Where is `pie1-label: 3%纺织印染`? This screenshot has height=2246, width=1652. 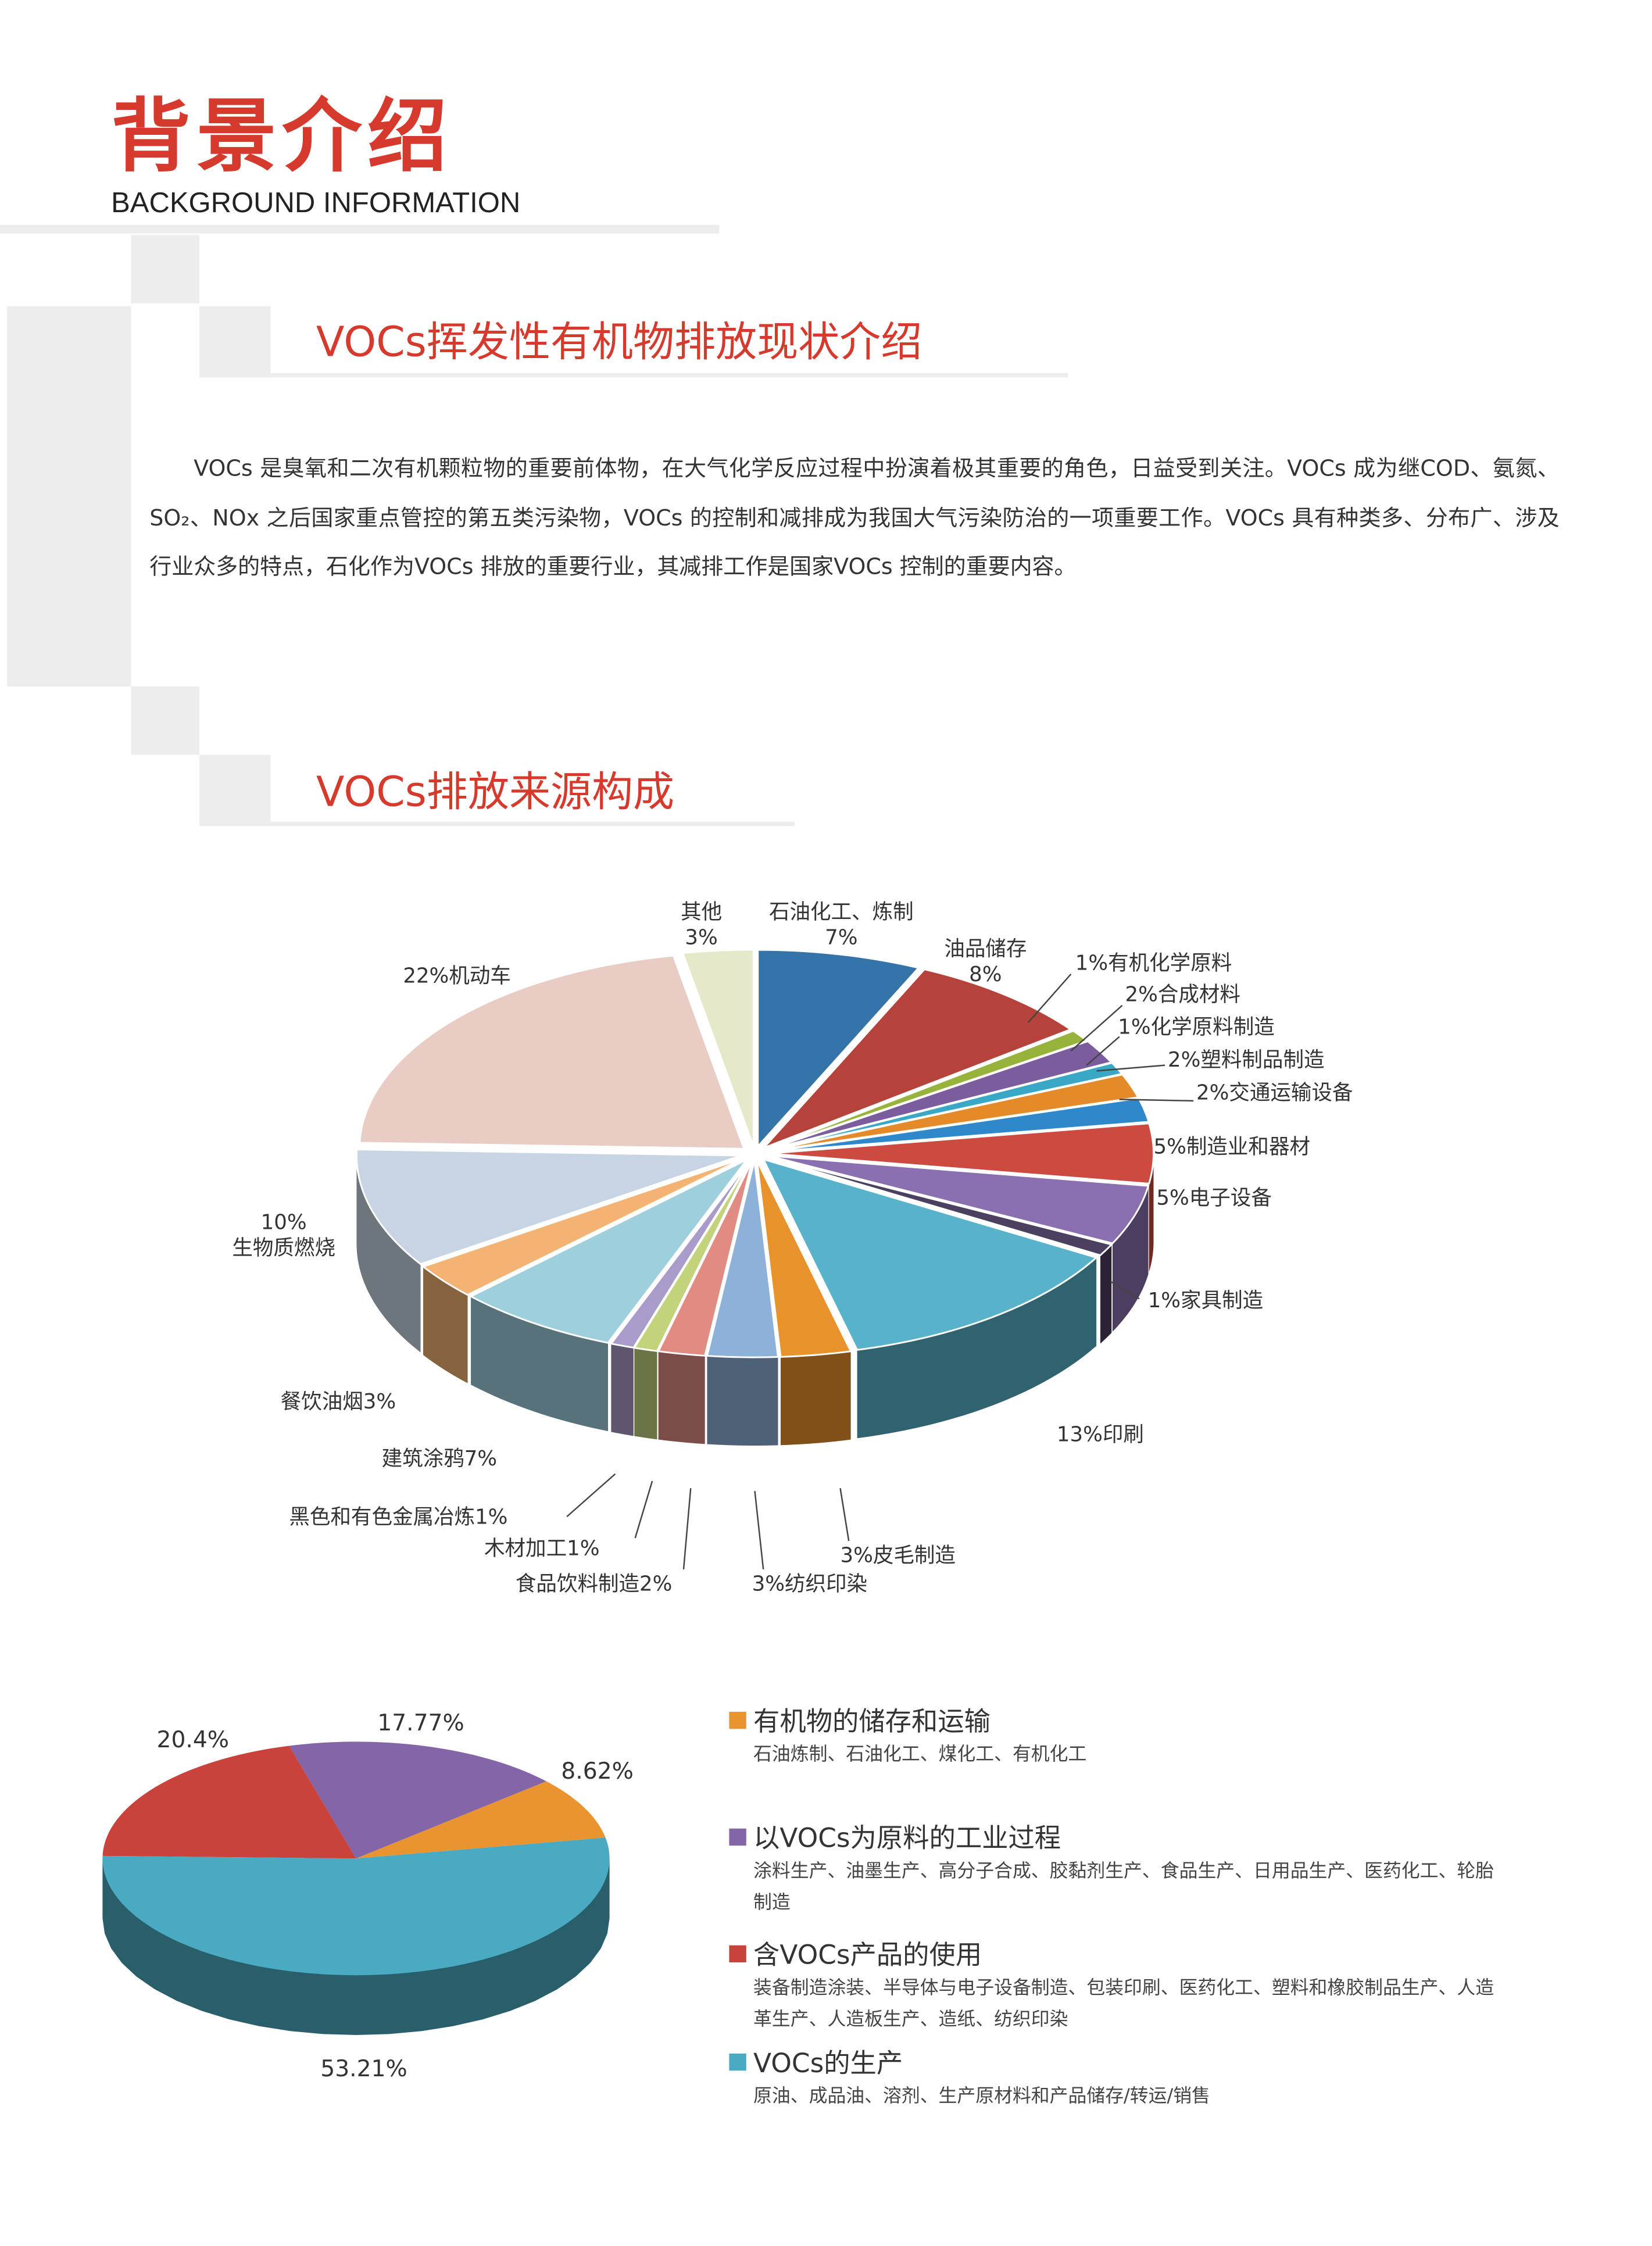 pie1-label: 3%纺织印染 is located at coordinates (810, 1585).